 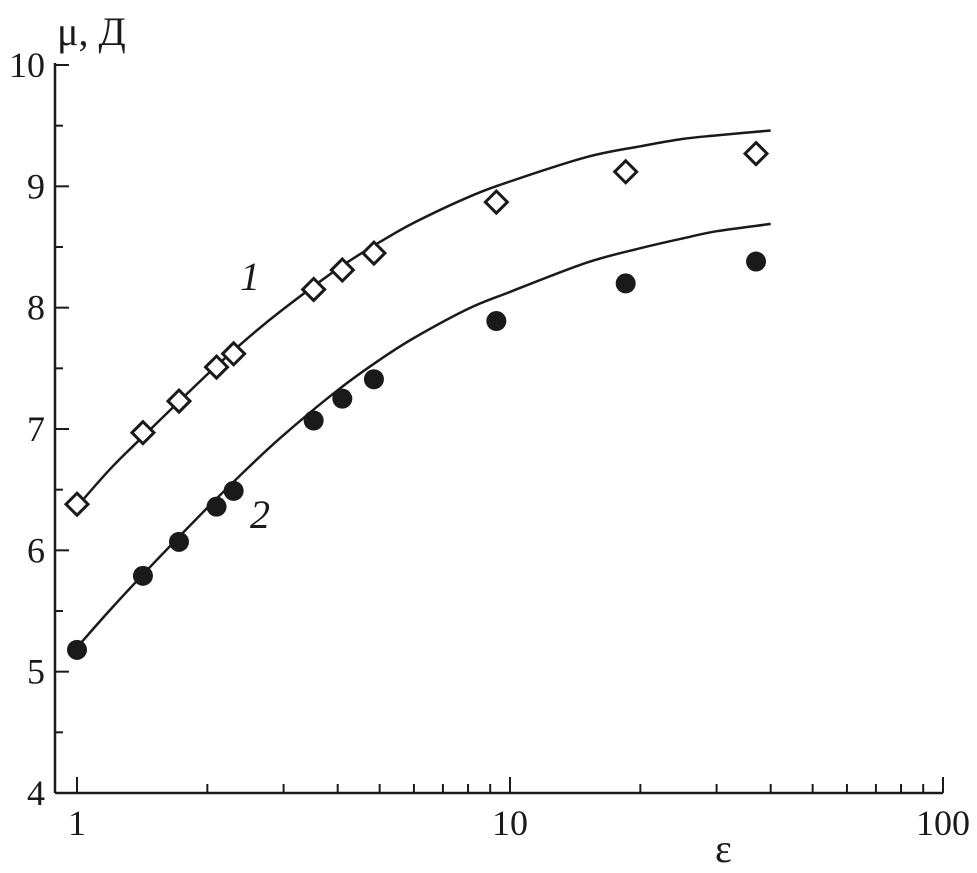 I want to click on x-tick-label: 100, so click(x=943, y=823).